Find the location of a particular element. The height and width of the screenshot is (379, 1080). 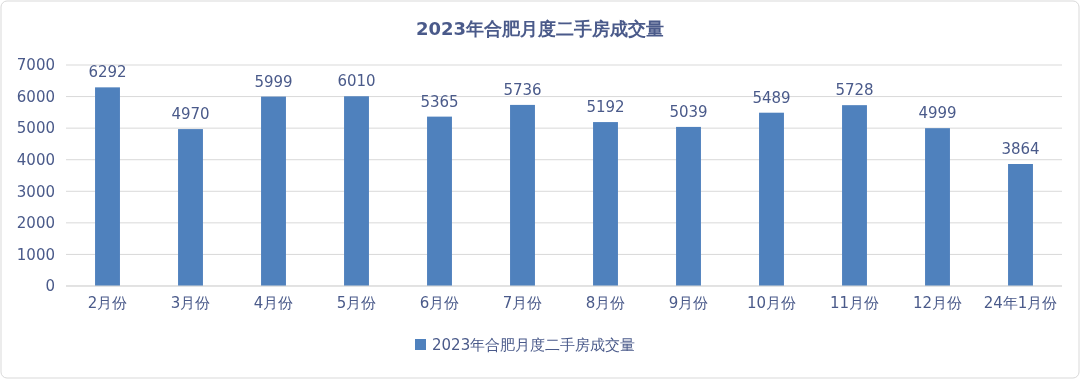

y-tick-label: 7000 is located at coordinates (35, 65).